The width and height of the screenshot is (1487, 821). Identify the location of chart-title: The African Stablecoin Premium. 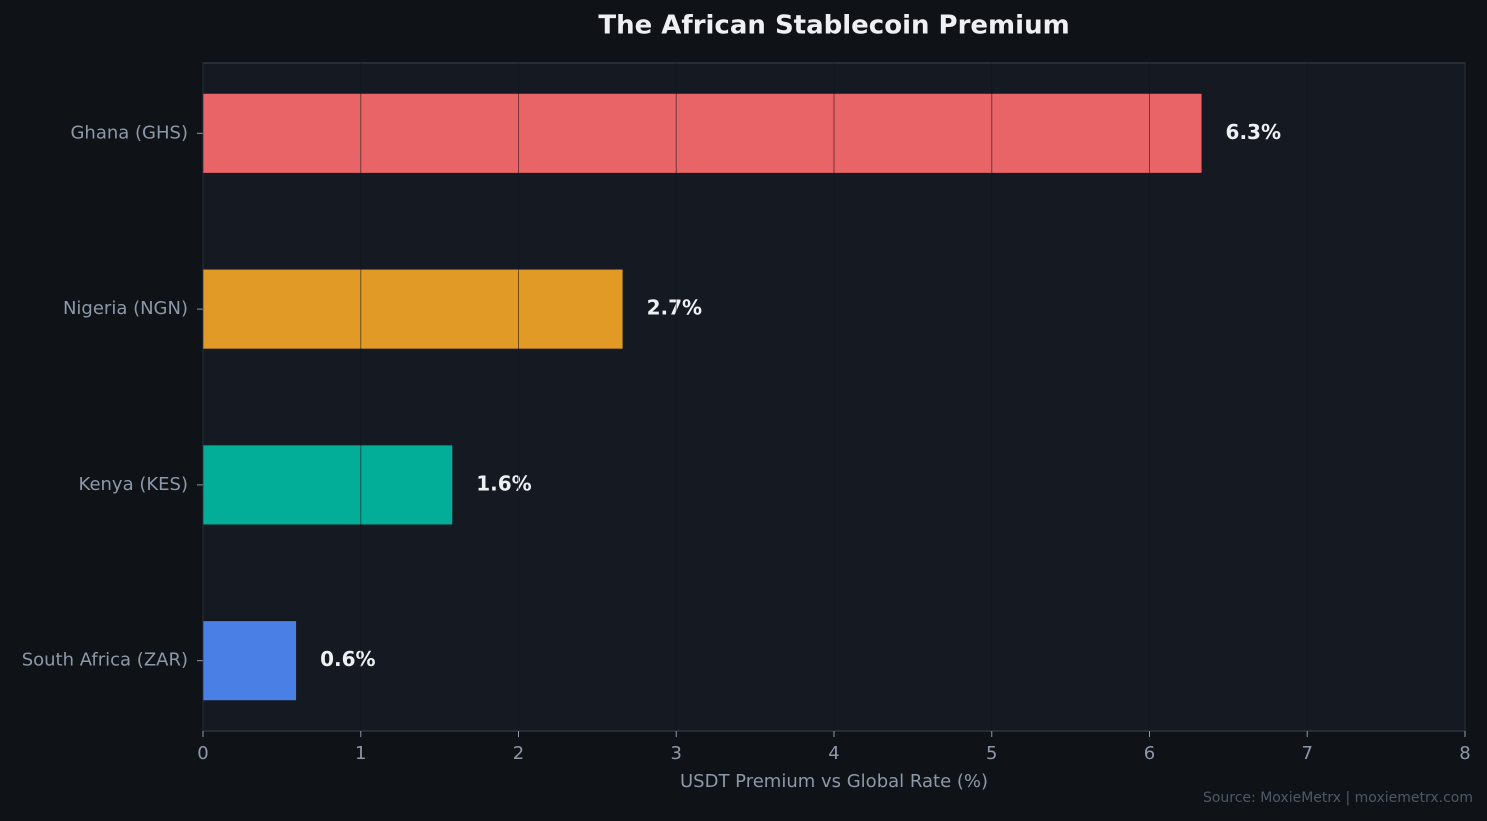
(833, 26).